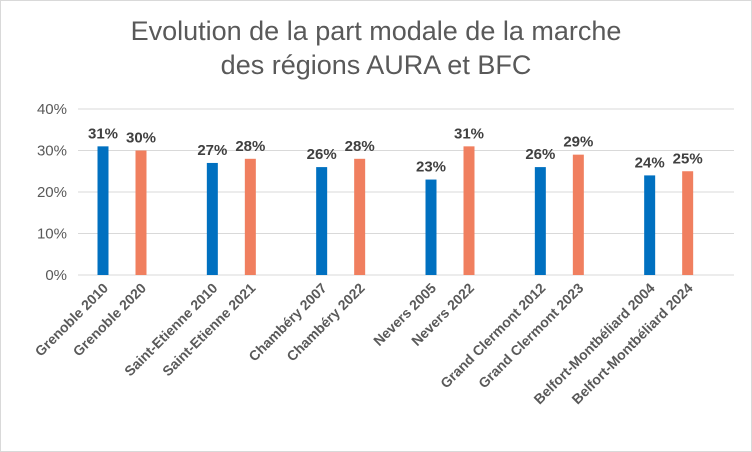  What do you see at coordinates (212, 150) in the screenshot?
I see `data-label: 27%` at bounding box center [212, 150].